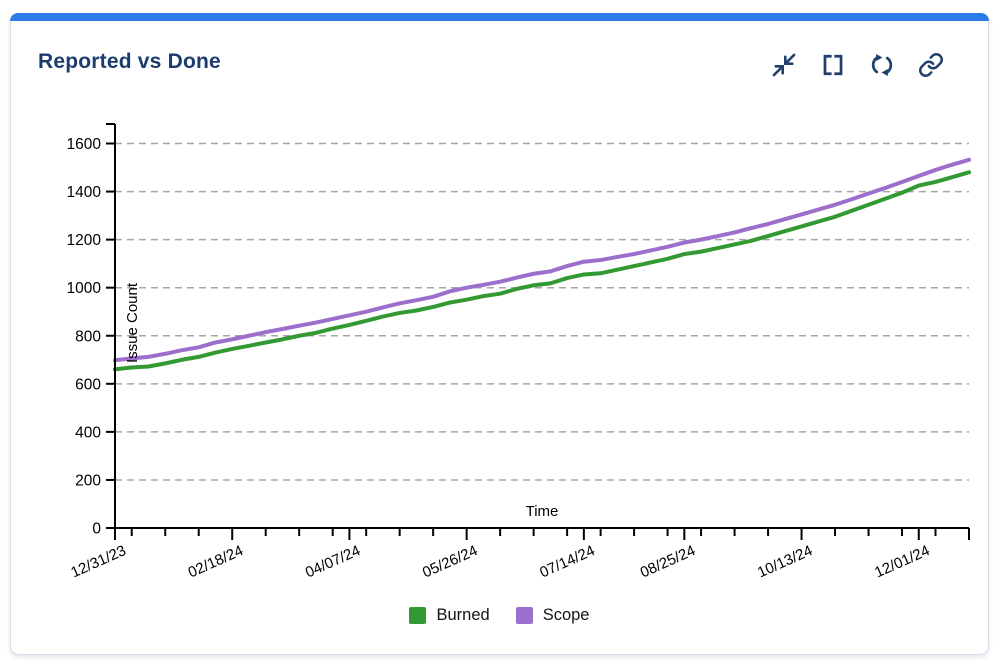  I want to click on legend-label-scope: Scope, so click(566, 615).